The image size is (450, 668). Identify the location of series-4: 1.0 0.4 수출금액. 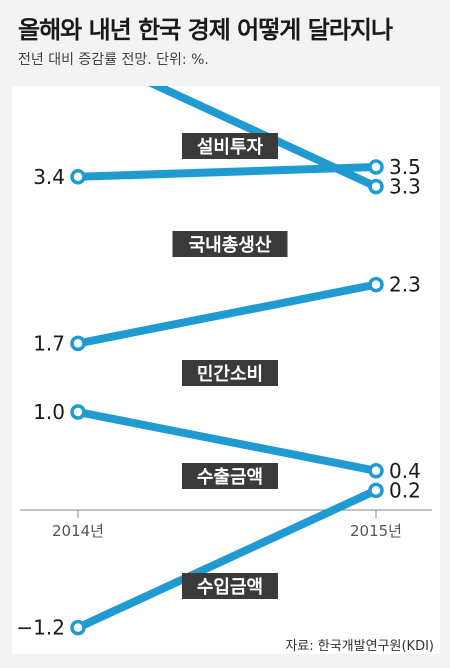
(227, 444).